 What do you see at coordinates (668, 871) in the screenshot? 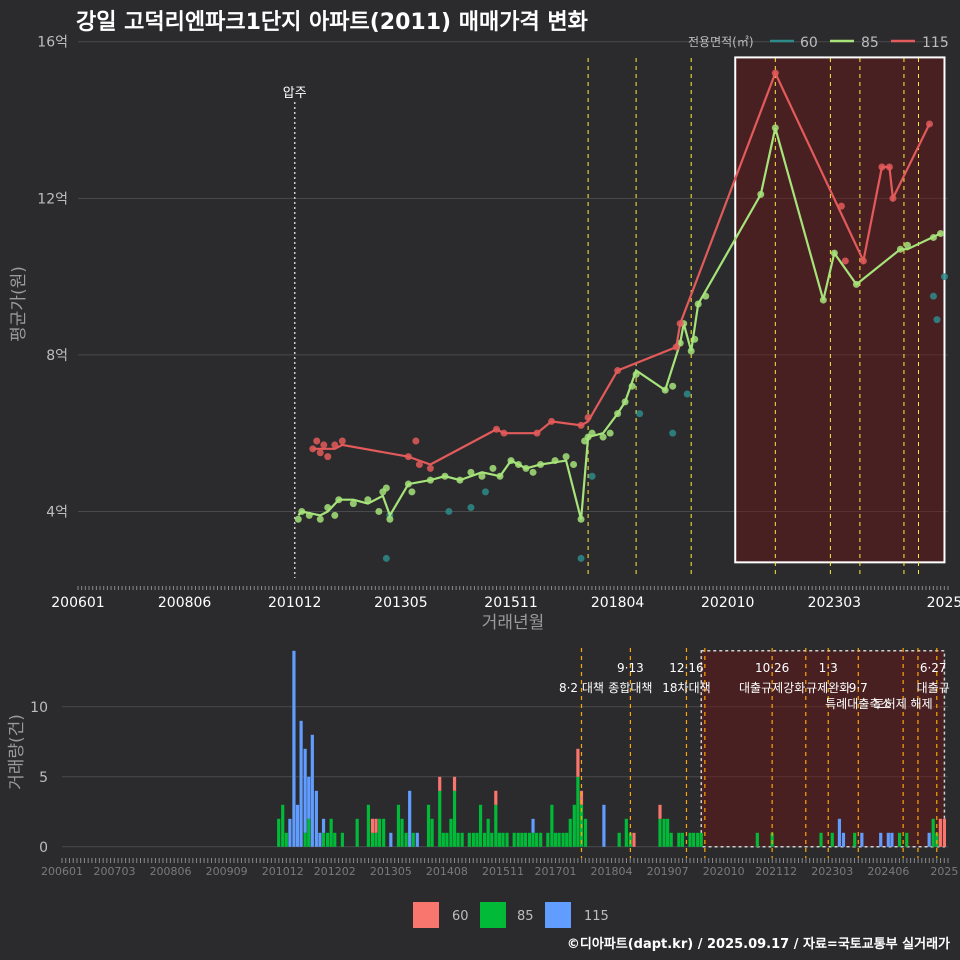
I see `bar-x-tick-label: 201907` at bounding box center [668, 871].